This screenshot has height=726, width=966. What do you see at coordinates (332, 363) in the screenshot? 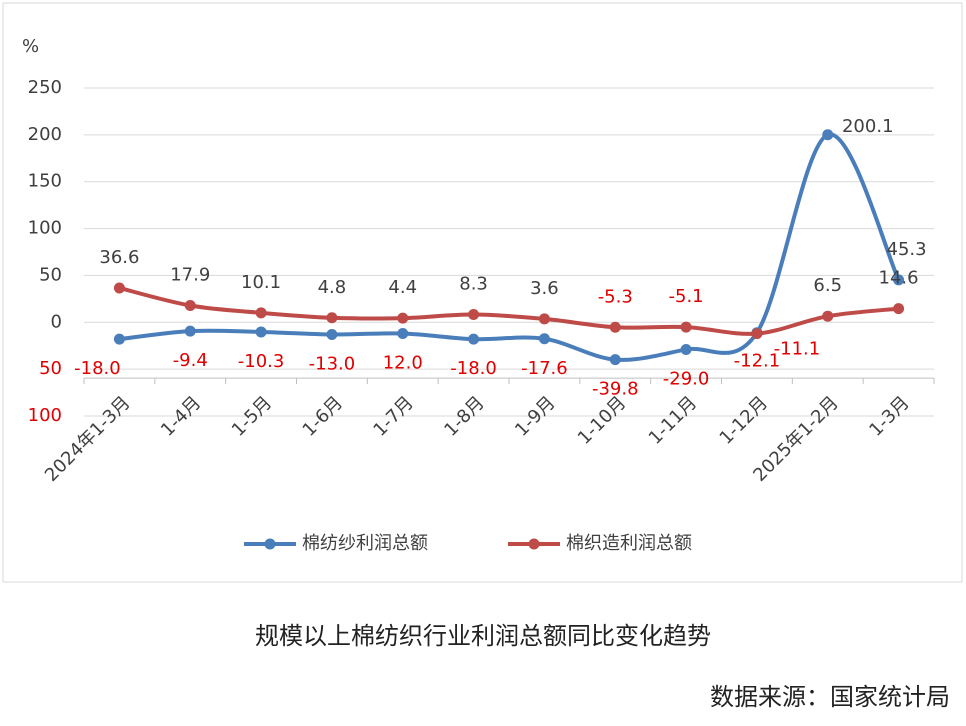
I see `data-label: -13.0` at bounding box center [332, 363].